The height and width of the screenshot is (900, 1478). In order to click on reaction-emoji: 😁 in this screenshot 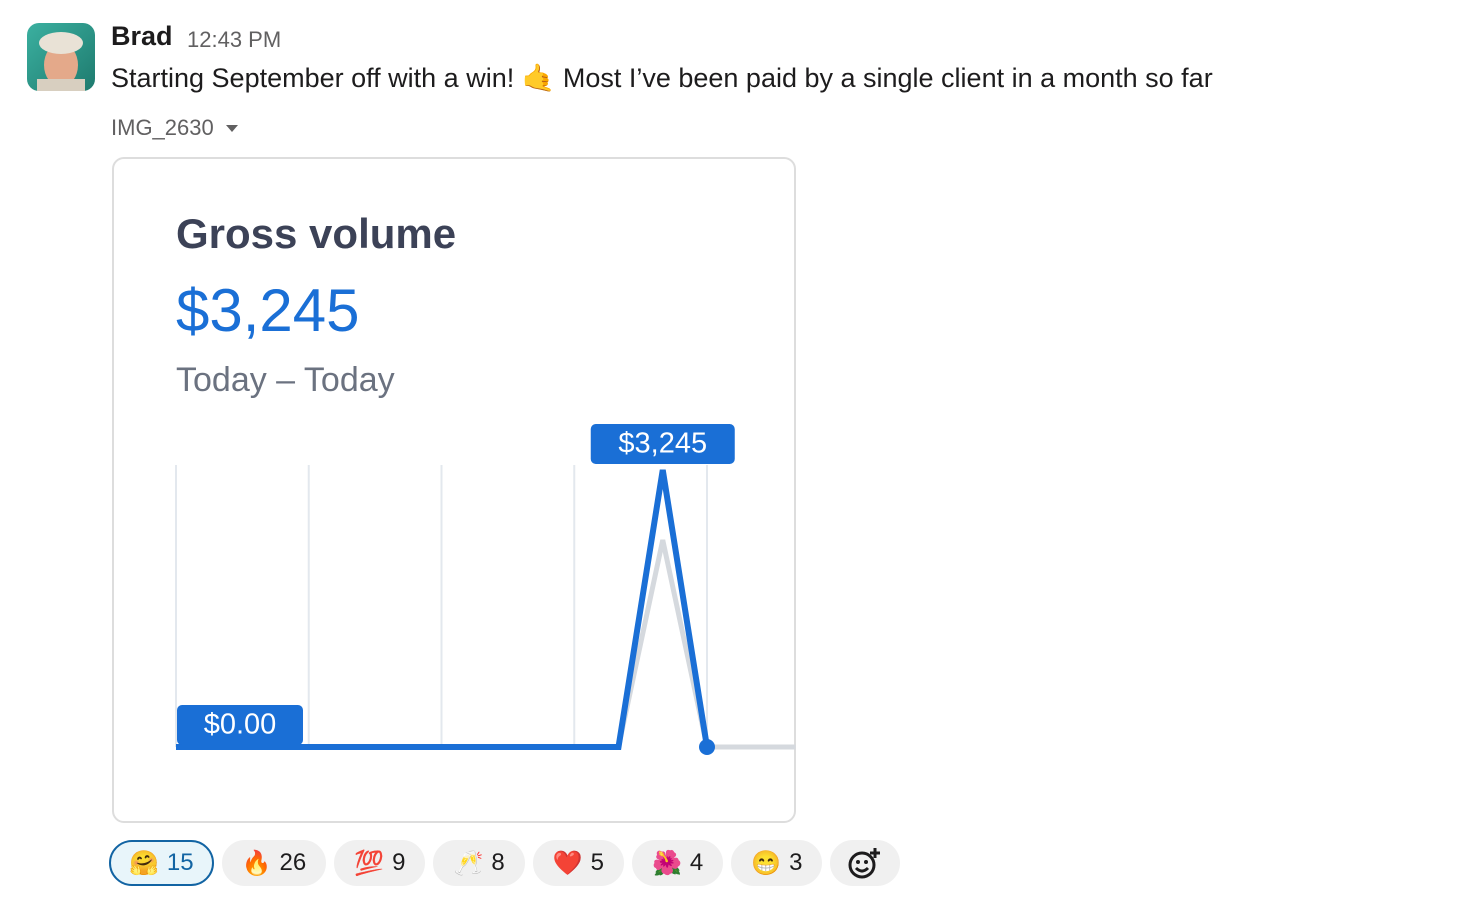, I will do `click(766, 863)`.